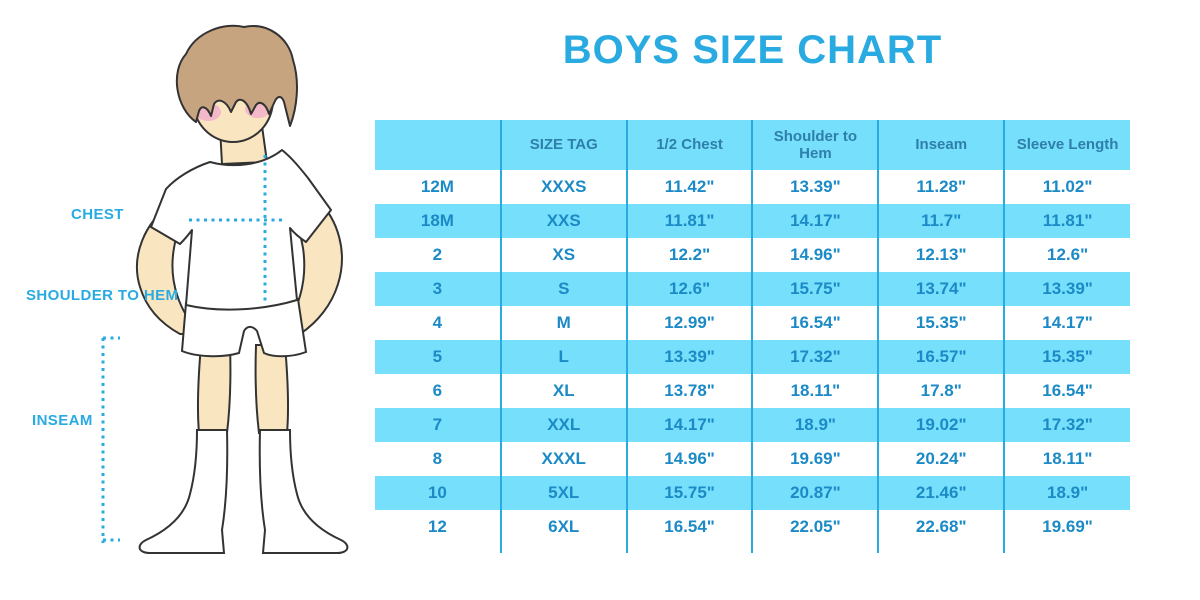 This screenshot has height=600, width=1200. Describe the element at coordinates (941, 459) in the screenshot. I see `value-cell: 20.24"` at that location.